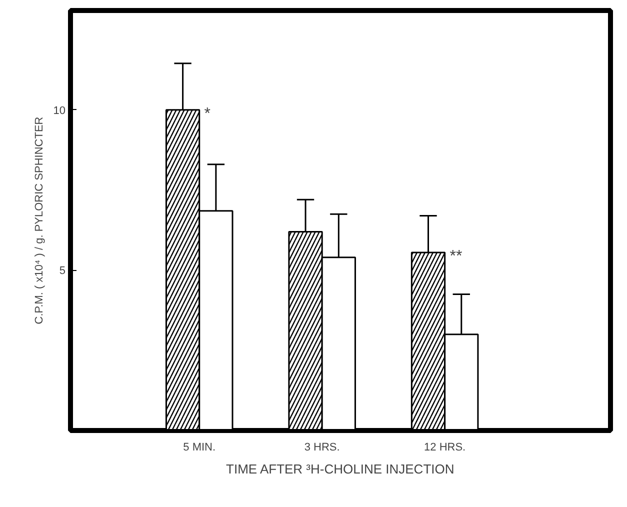 The width and height of the screenshot is (627, 507). Describe the element at coordinates (59, 110) in the screenshot. I see `y-tick-label: 10` at that location.